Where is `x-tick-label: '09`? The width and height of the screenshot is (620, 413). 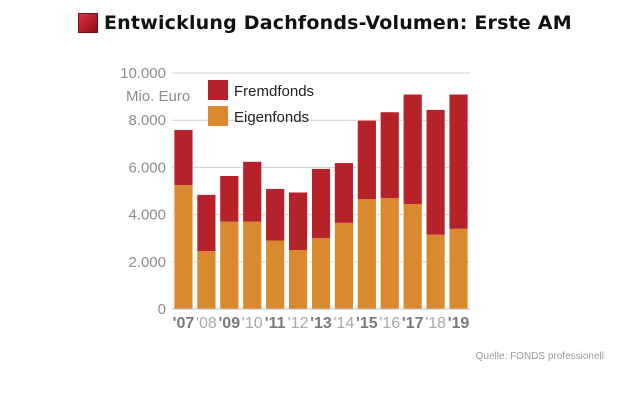 x-tick-label: '09 is located at coordinates (230, 323).